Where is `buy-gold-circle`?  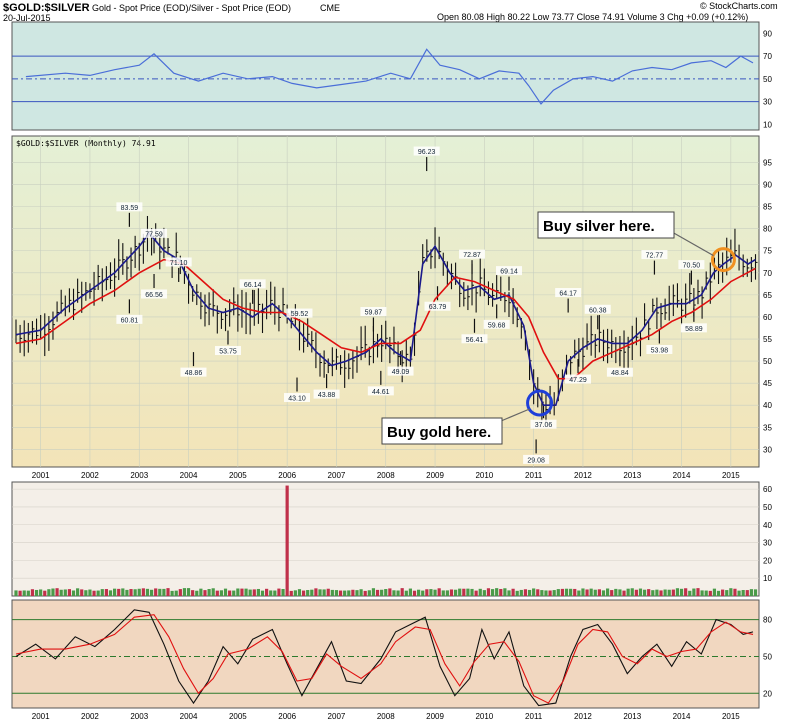 buy-gold-circle is located at coordinates (540, 403).